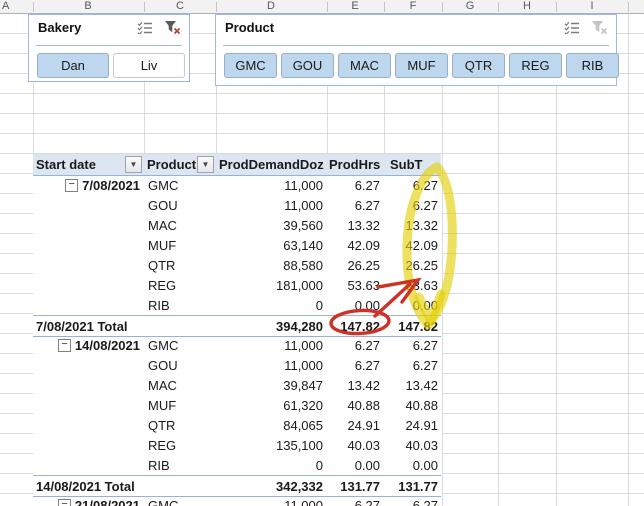  What do you see at coordinates (363, 425) in the screenshot?
I see `hours-cell: 24.91` at bounding box center [363, 425].